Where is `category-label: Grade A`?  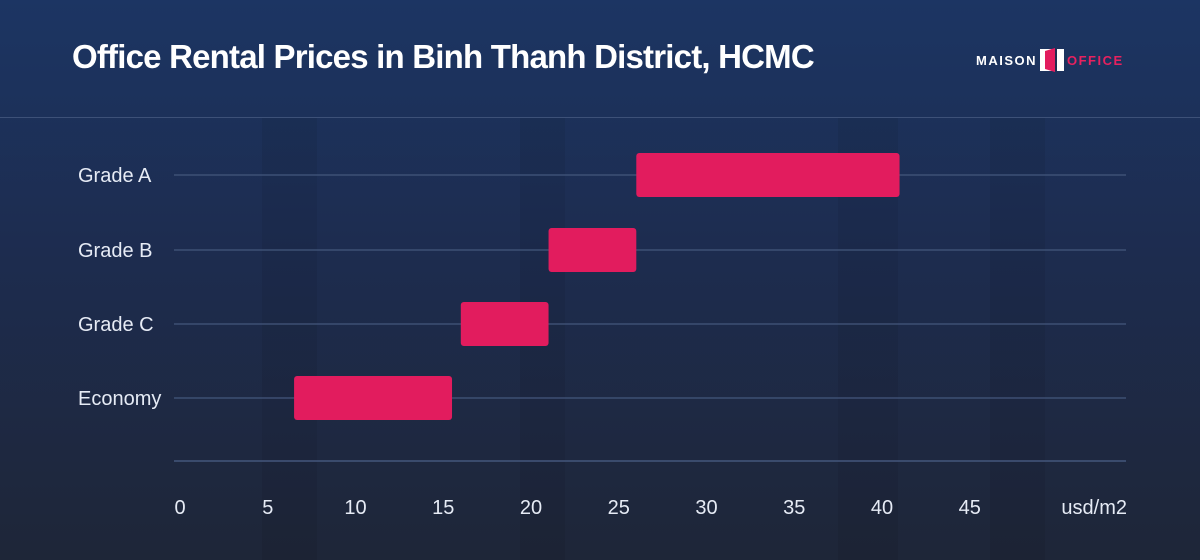 category-label: Grade A is located at coordinates (115, 176).